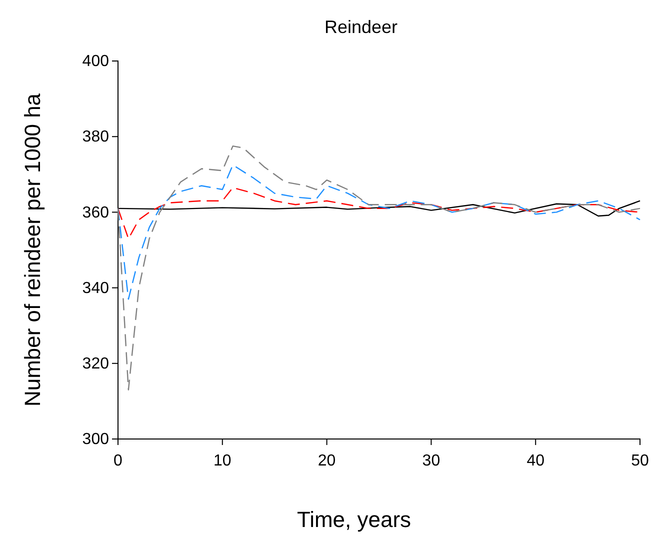 The width and height of the screenshot is (654, 535). What do you see at coordinates (96, 288) in the screenshot?
I see `y-tick-label: 340` at bounding box center [96, 288].